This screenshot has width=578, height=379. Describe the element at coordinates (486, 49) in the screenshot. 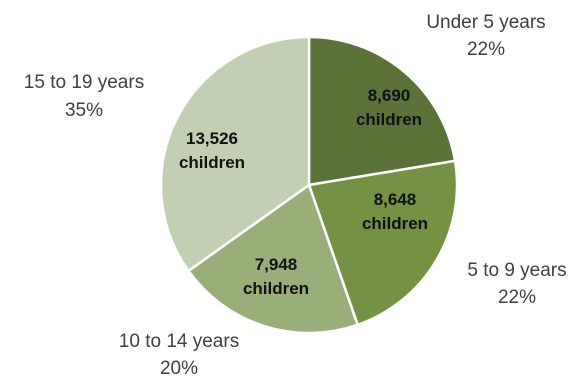

I see `percent-label-under-5: 22%` at that location.